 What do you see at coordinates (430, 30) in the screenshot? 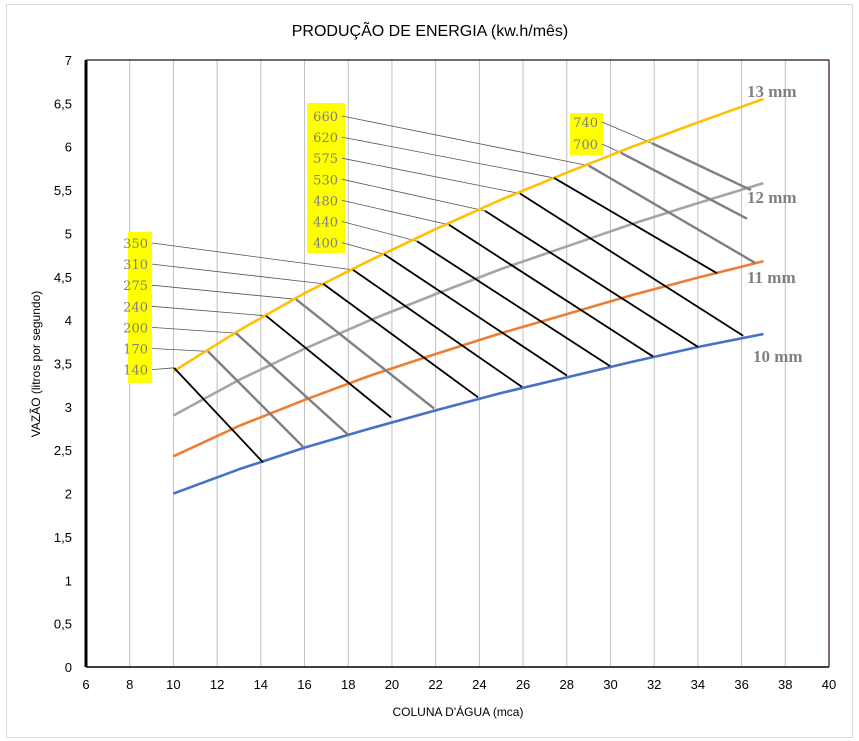
I see `chart-title: PRODUÇÃO DE ENERGIA (kw.h/mês)` at bounding box center [430, 30].